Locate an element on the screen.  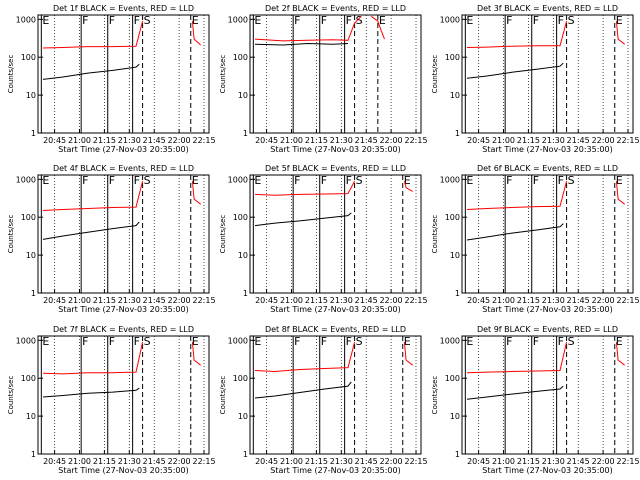
panel-title: Det 2f BLACK = Events, RED = LLD is located at coordinates (335, 8).